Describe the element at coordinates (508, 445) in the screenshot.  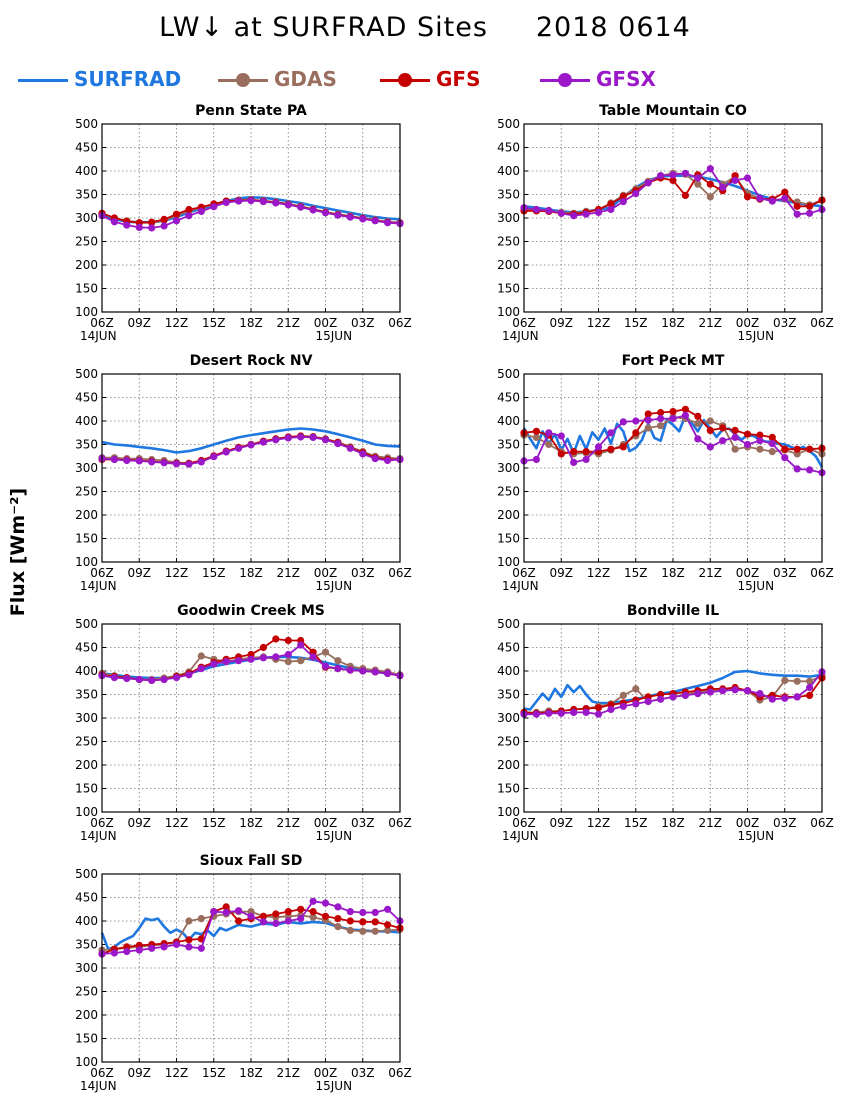
I see `y-tick-label: 350` at that location.